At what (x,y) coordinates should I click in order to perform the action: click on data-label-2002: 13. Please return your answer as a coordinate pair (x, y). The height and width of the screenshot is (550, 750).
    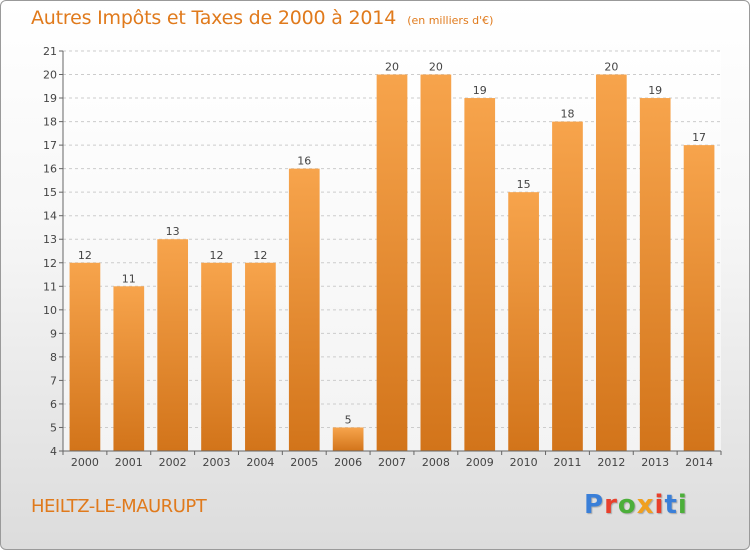
    Looking at the image, I should click on (173, 231).